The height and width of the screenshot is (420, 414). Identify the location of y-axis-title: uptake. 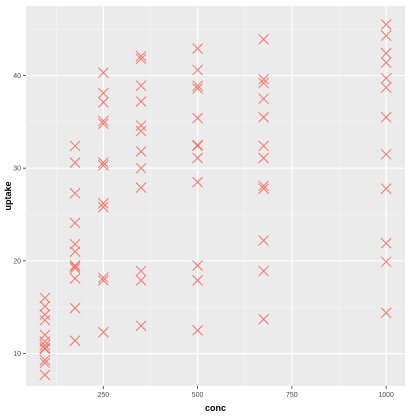
(8, 195).